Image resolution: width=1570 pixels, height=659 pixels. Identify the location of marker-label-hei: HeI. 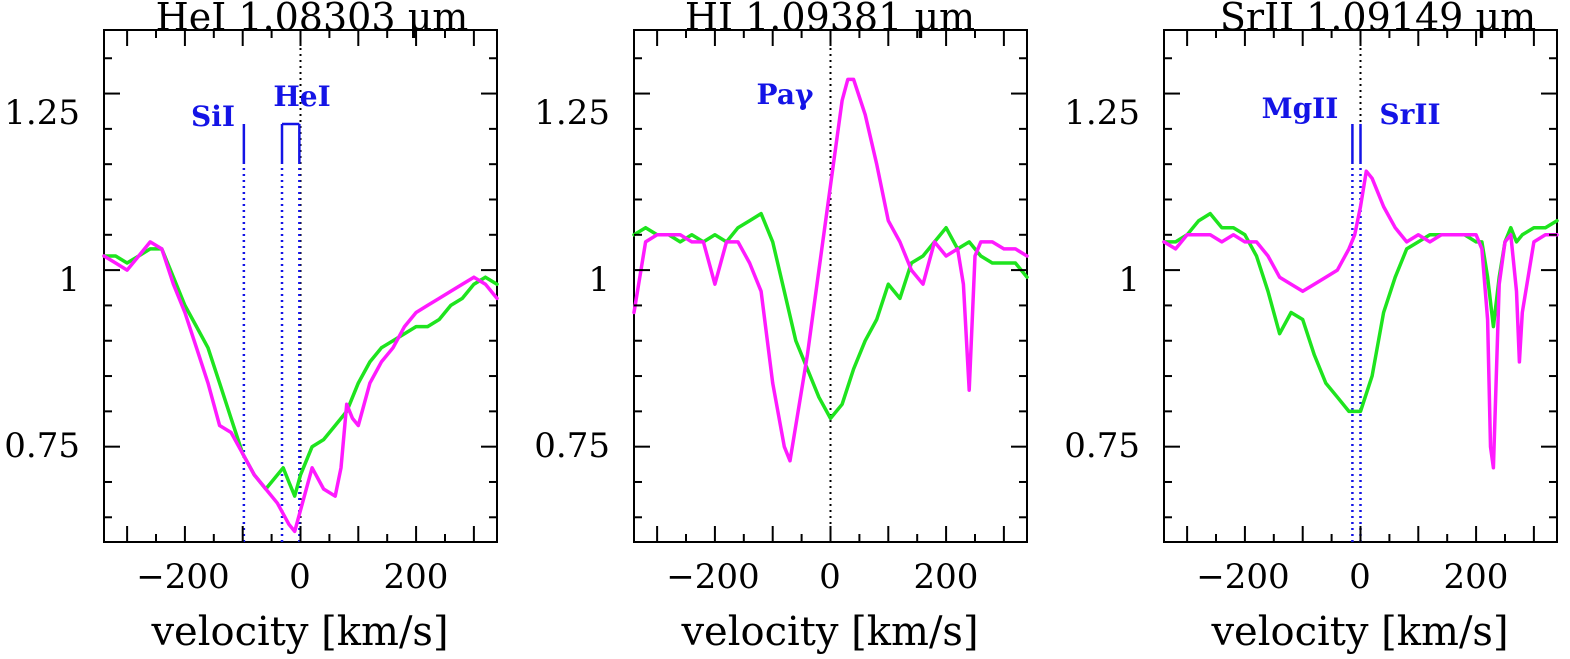
(301, 96).